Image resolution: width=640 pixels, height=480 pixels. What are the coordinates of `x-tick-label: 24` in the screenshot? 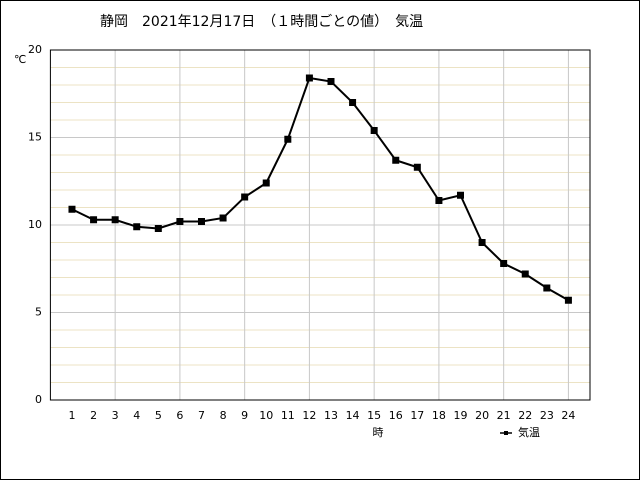 It's located at (568, 415).